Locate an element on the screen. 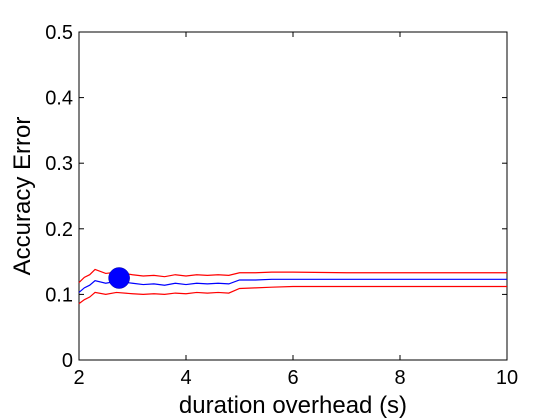 This screenshot has height=420, width=560. x-tick-label: 4 is located at coordinates (185, 378).